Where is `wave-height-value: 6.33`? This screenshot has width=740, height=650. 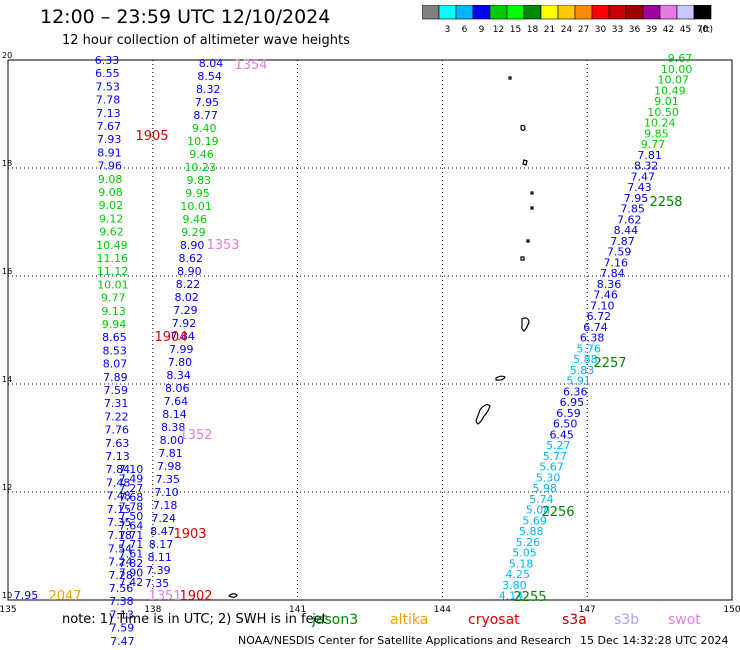 wave-height-value: 6.33 is located at coordinates (107, 60).